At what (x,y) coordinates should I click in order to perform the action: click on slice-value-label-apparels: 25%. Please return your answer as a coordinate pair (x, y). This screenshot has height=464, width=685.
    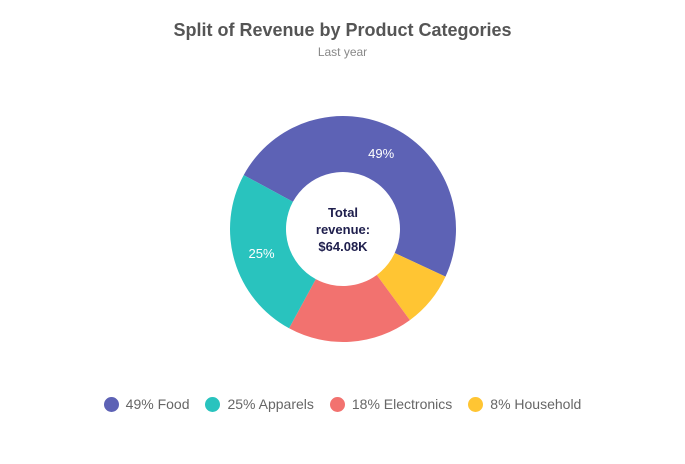
    Looking at the image, I should click on (261, 253).